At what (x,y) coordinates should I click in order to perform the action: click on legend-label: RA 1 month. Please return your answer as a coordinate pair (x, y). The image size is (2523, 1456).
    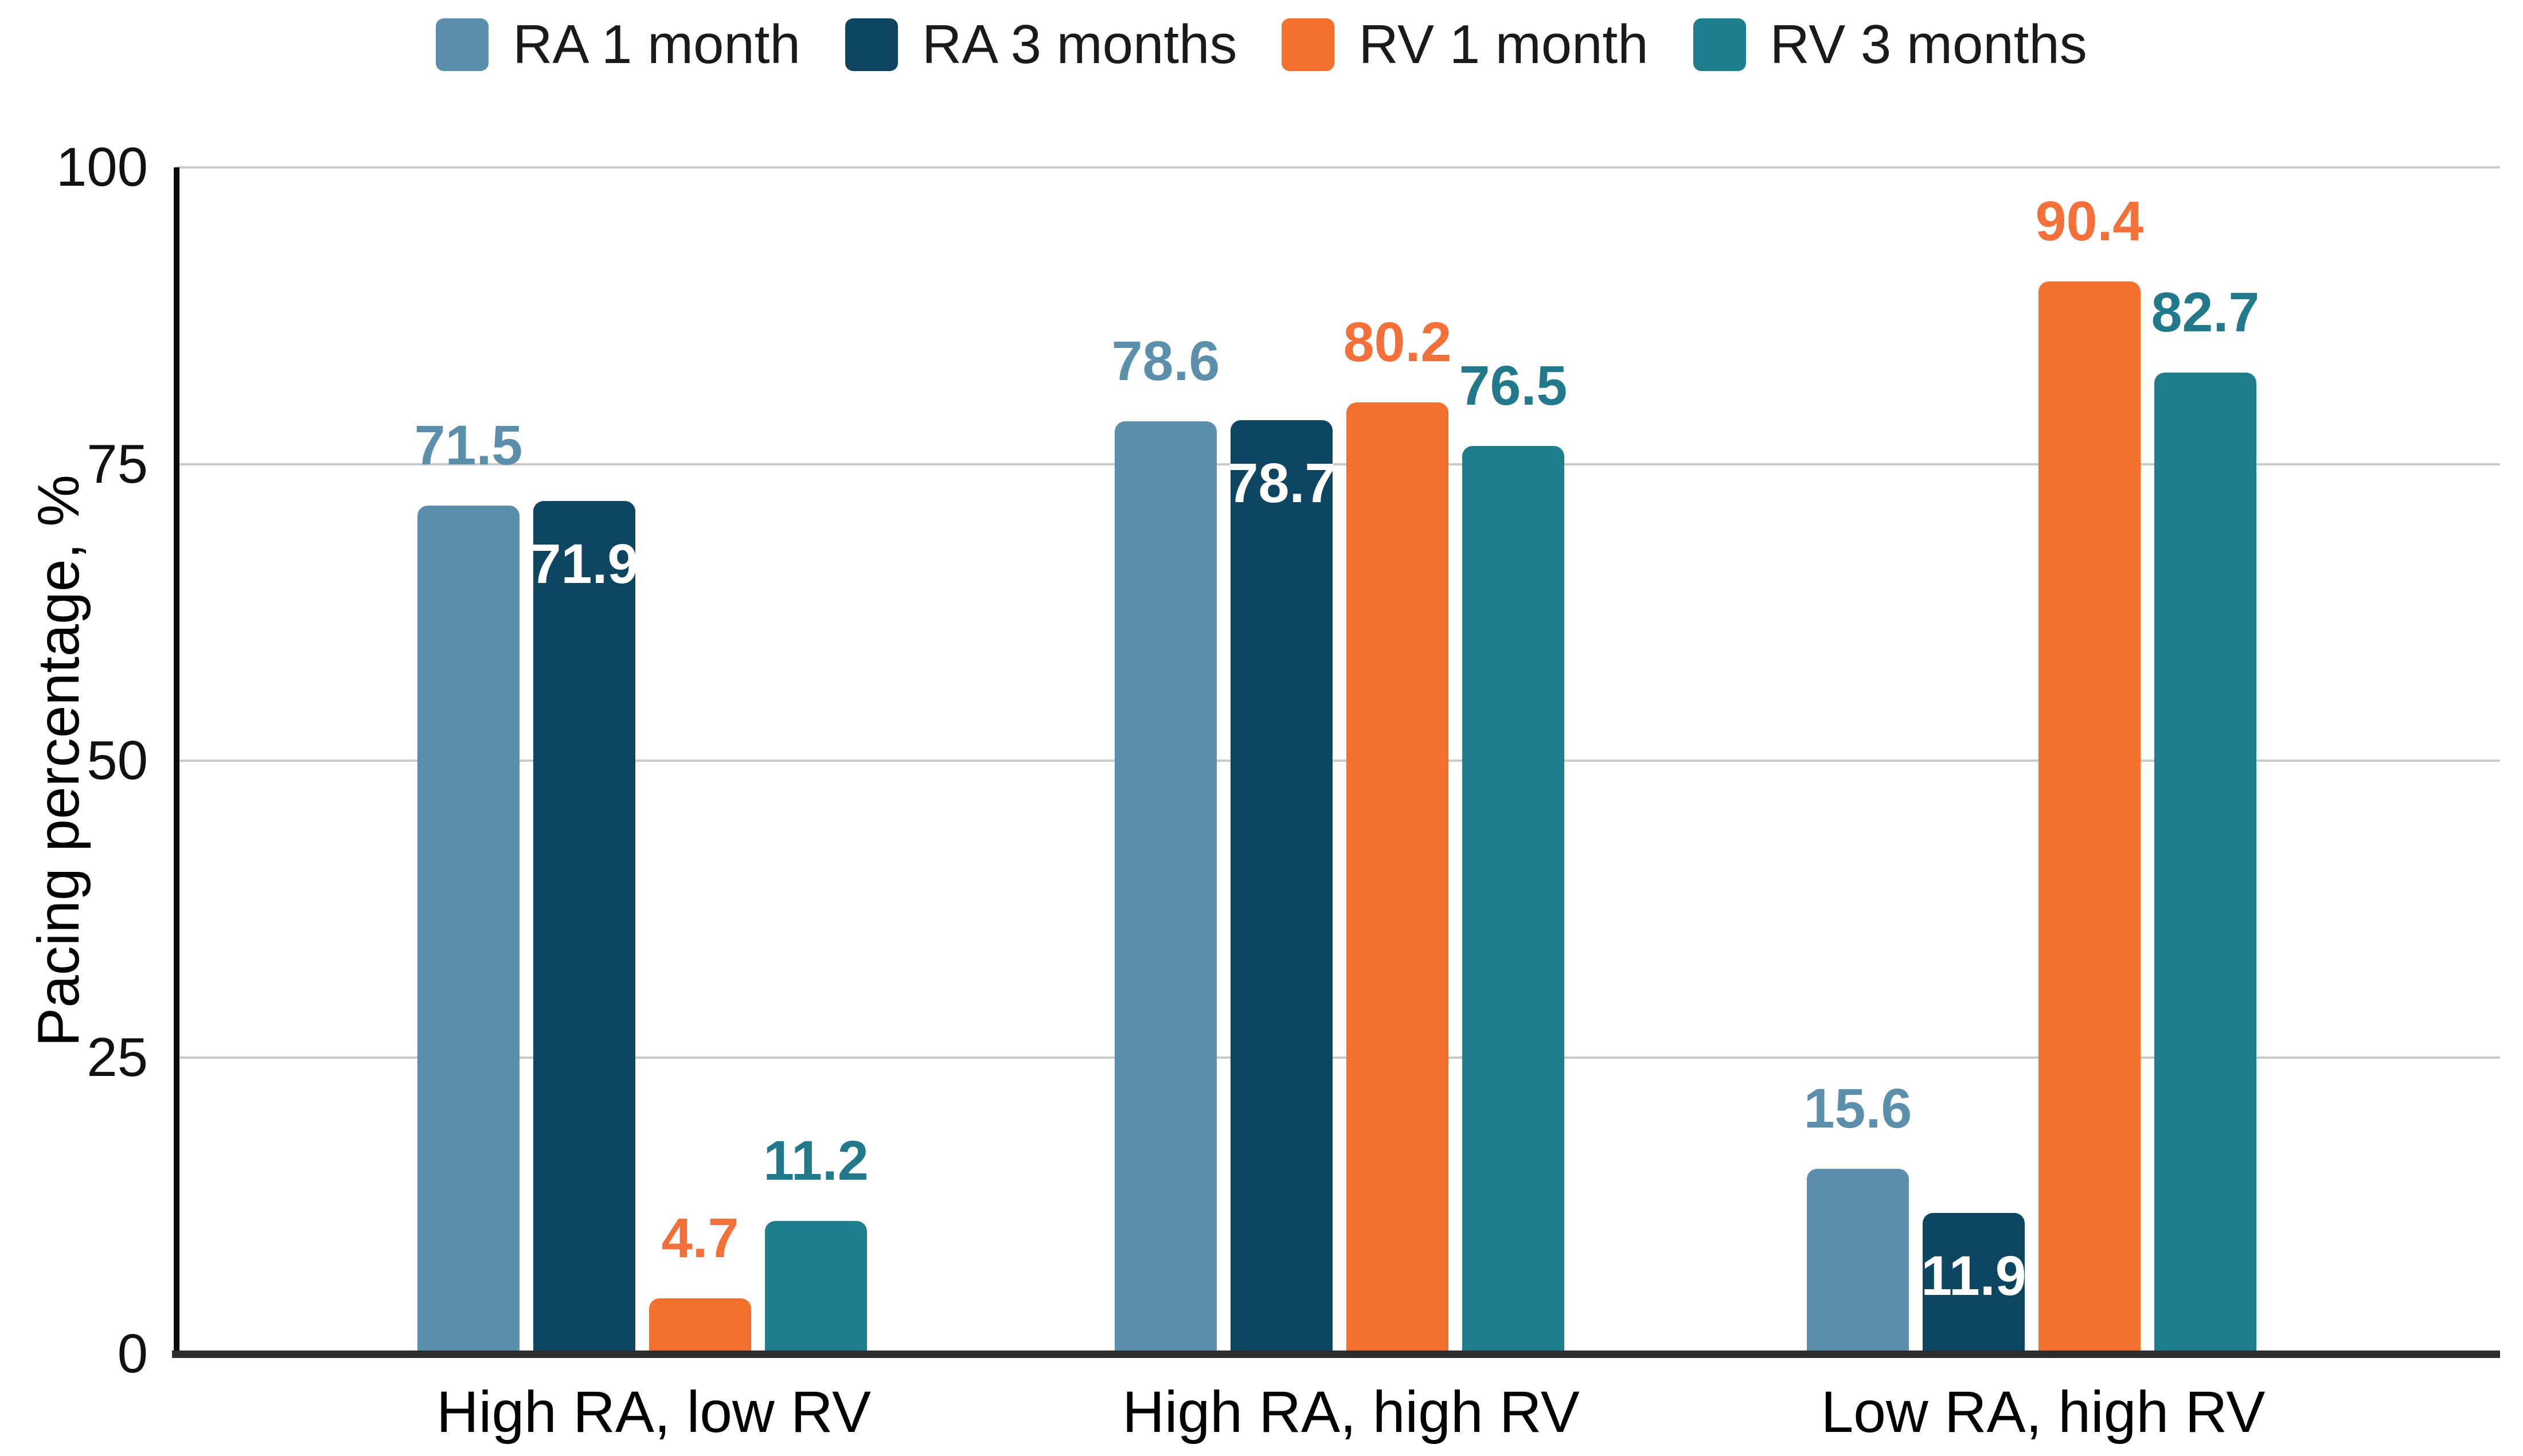
    Looking at the image, I should click on (656, 45).